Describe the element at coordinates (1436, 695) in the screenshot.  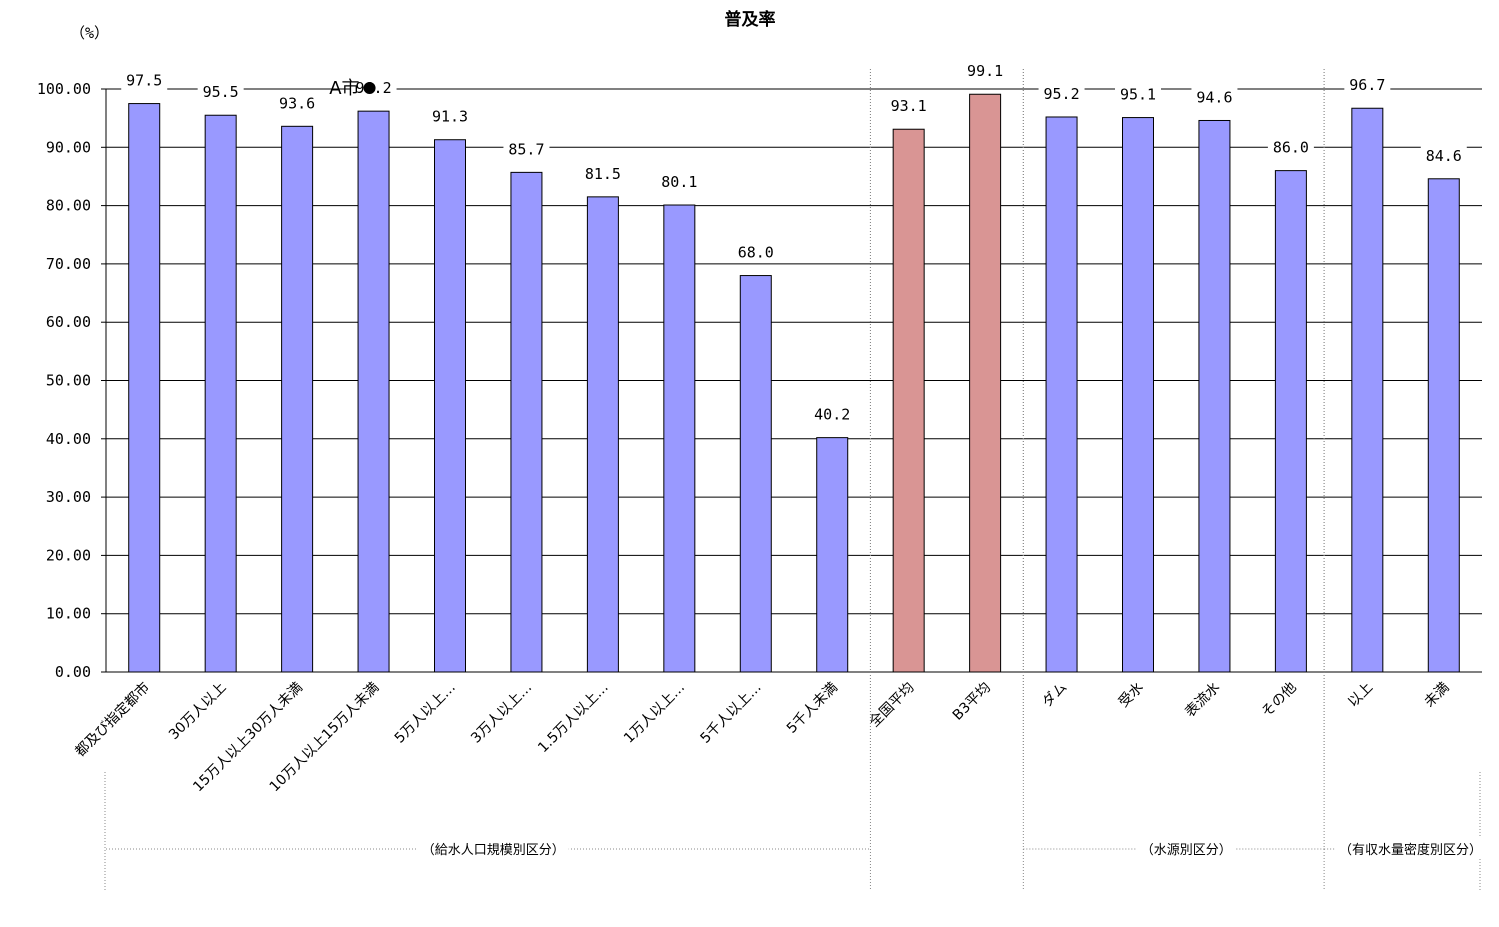
I see `x-tick-label: 未満` at that location.